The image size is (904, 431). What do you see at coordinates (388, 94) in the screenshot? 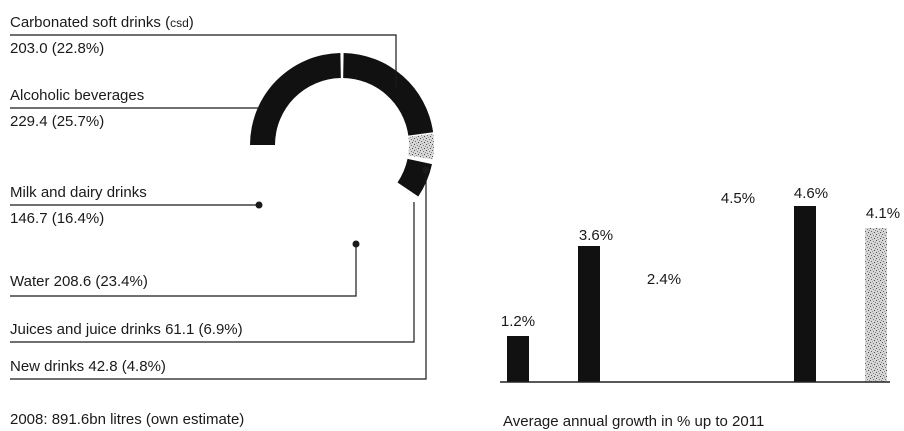
I see `ring-segment-csd` at bounding box center [388, 94].